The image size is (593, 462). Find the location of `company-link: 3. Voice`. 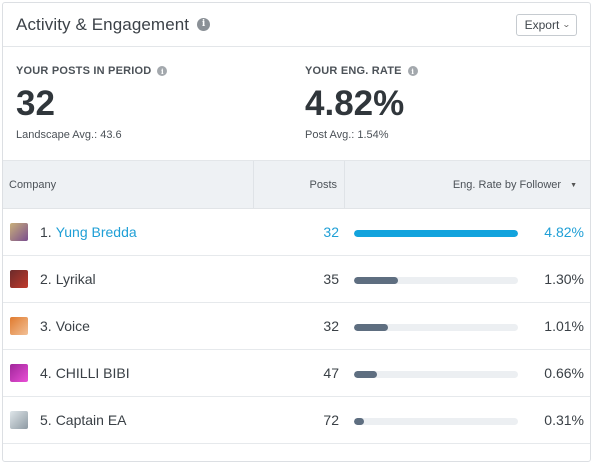

company-link: 3. Voice is located at coordinates (50, 326).